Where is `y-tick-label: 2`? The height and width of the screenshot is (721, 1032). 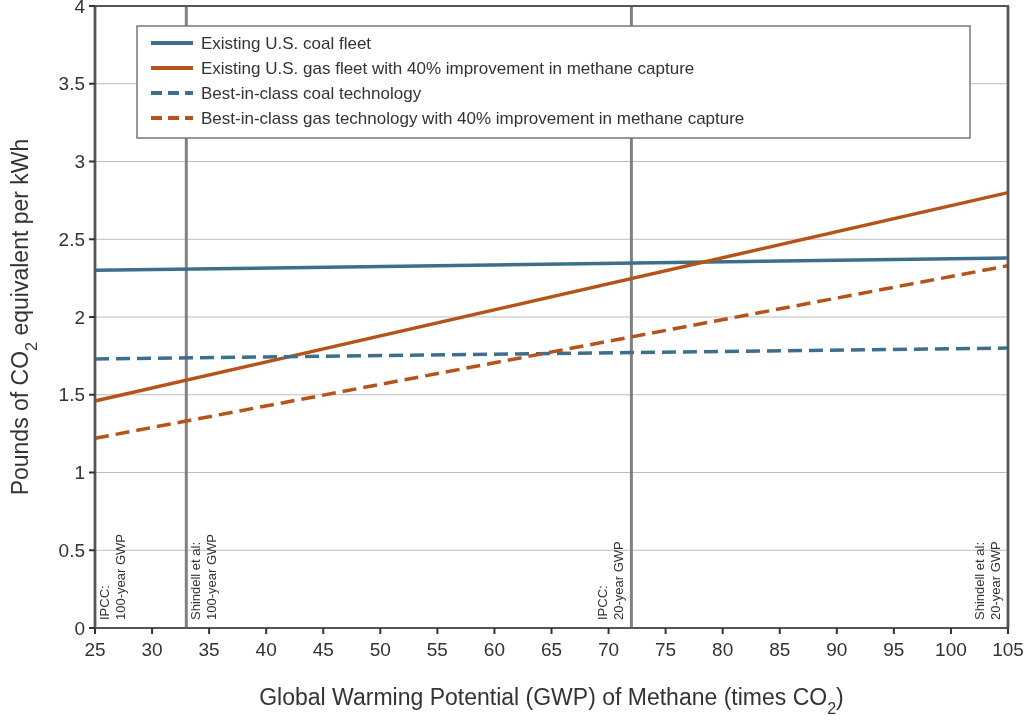 y-tick-label: 2 is located at coordinates (79, 317).